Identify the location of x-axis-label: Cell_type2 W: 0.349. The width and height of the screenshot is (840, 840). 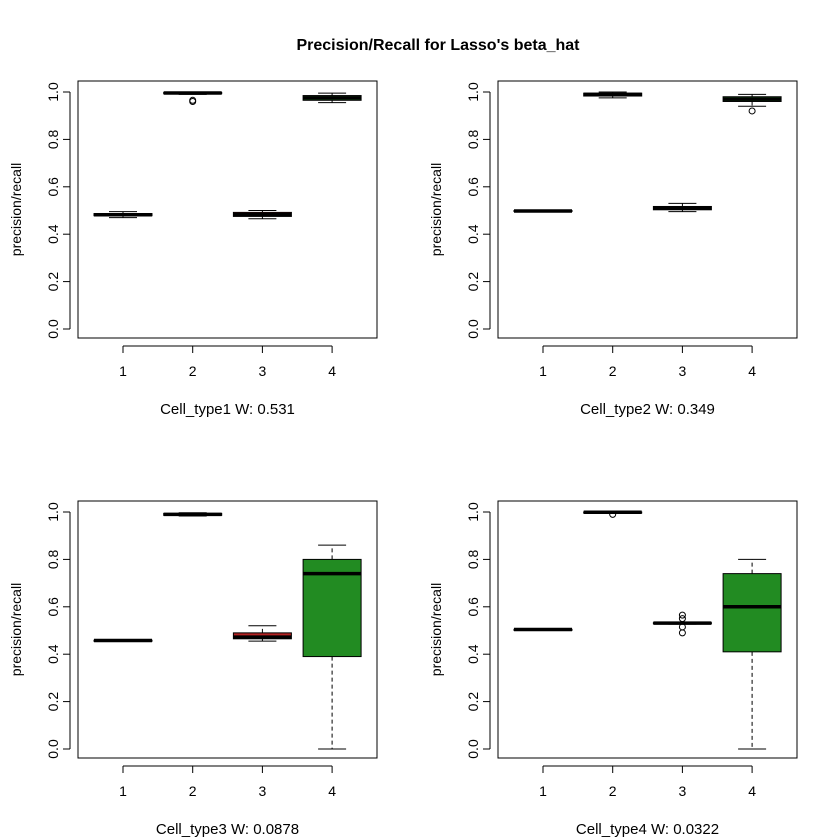
(647, 409).